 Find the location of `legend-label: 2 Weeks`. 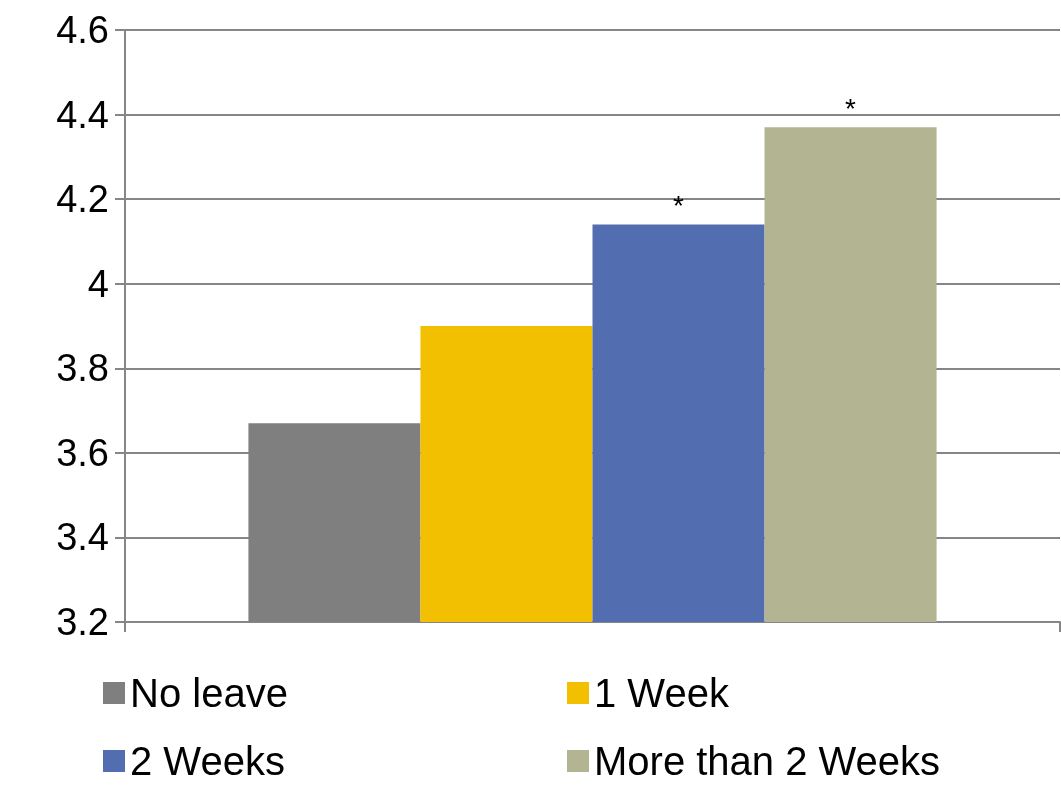

legend-label: 2 Weeks is located at coordinates (207, 761).